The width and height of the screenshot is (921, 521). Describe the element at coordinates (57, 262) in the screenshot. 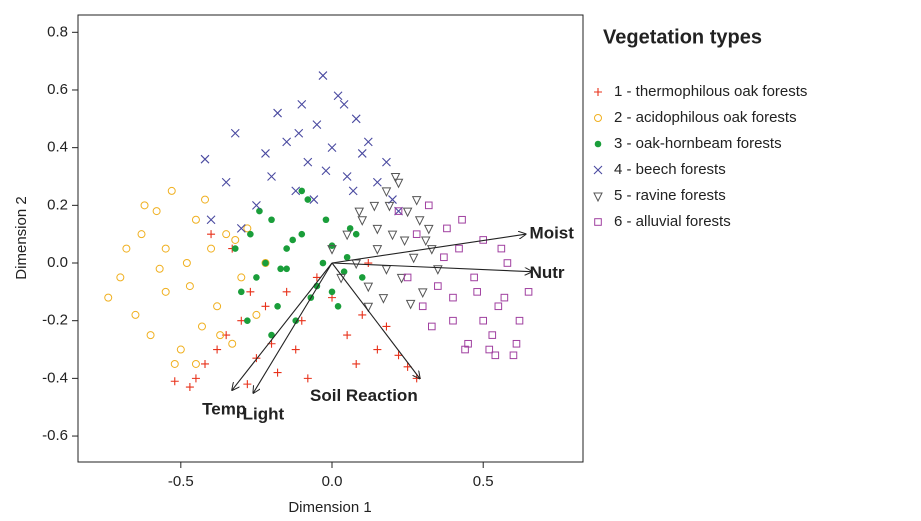

I see `y-tick-label: 0.0` at that location.